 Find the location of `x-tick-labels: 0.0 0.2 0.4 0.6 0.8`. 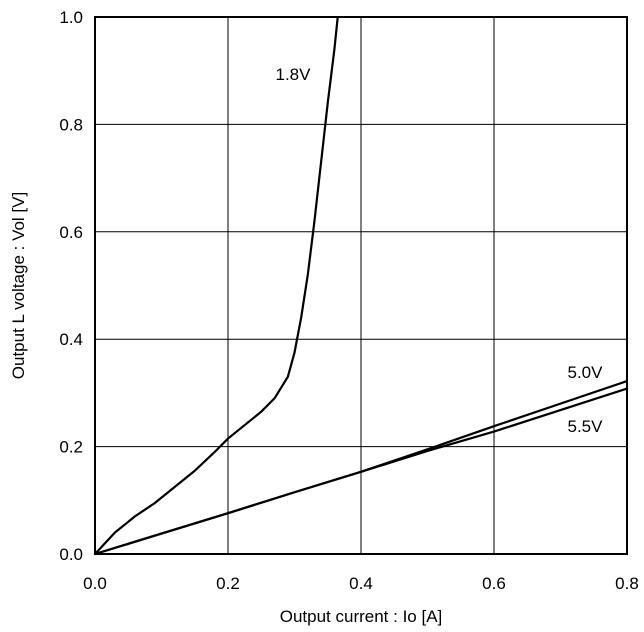

x-tick-labels: 0.0 0.2 0.4 0.6 0.8 is located at coordinates (361, 583).